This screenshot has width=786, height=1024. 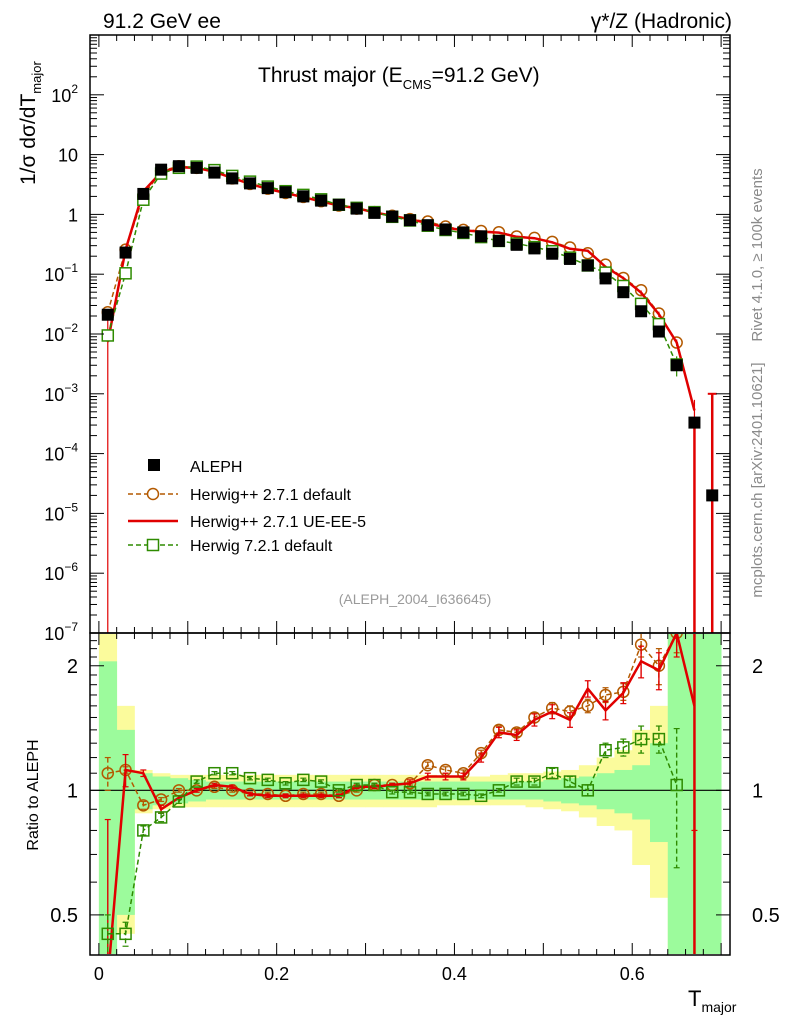 What do you see at coordinates (632, 974) in the screenshot?
I see `x-tick-label: 0.6` at bounding box center [632, 974].